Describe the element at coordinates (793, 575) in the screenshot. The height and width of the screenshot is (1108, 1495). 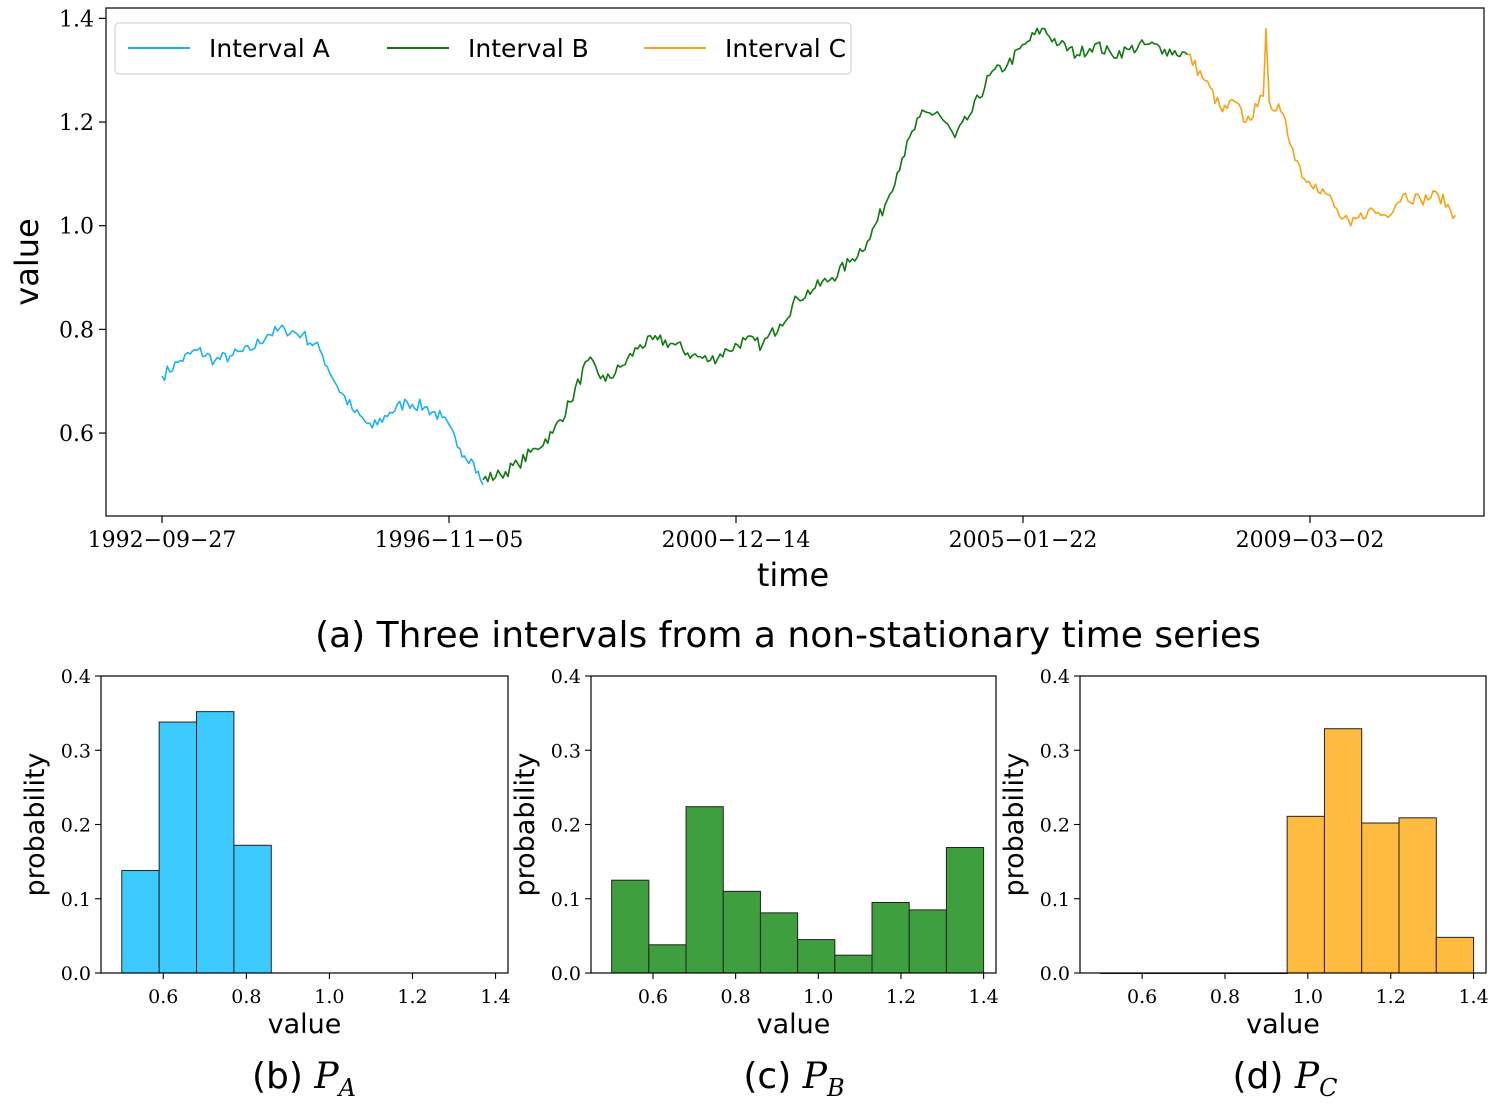
I see `x-axis-label: time` at that location.